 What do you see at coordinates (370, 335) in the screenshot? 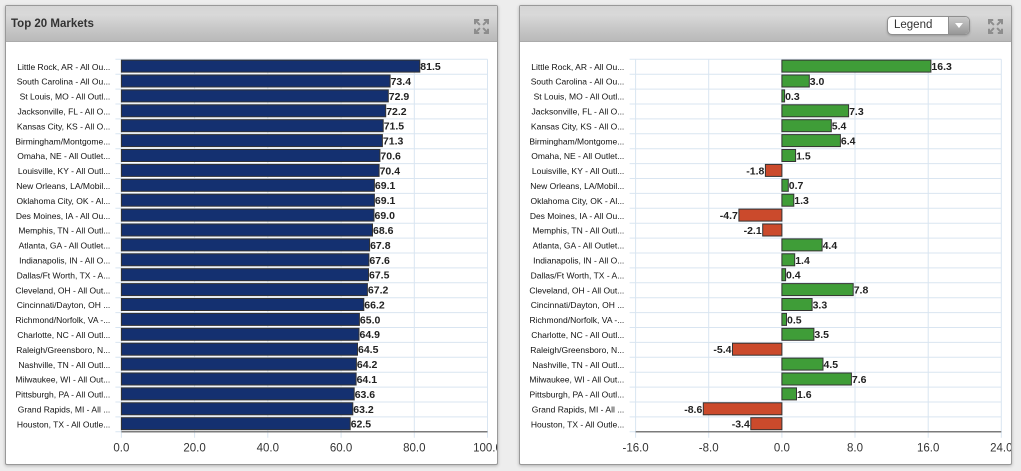
I see `svg-text: 64.9` at bounding box center [370, 335].